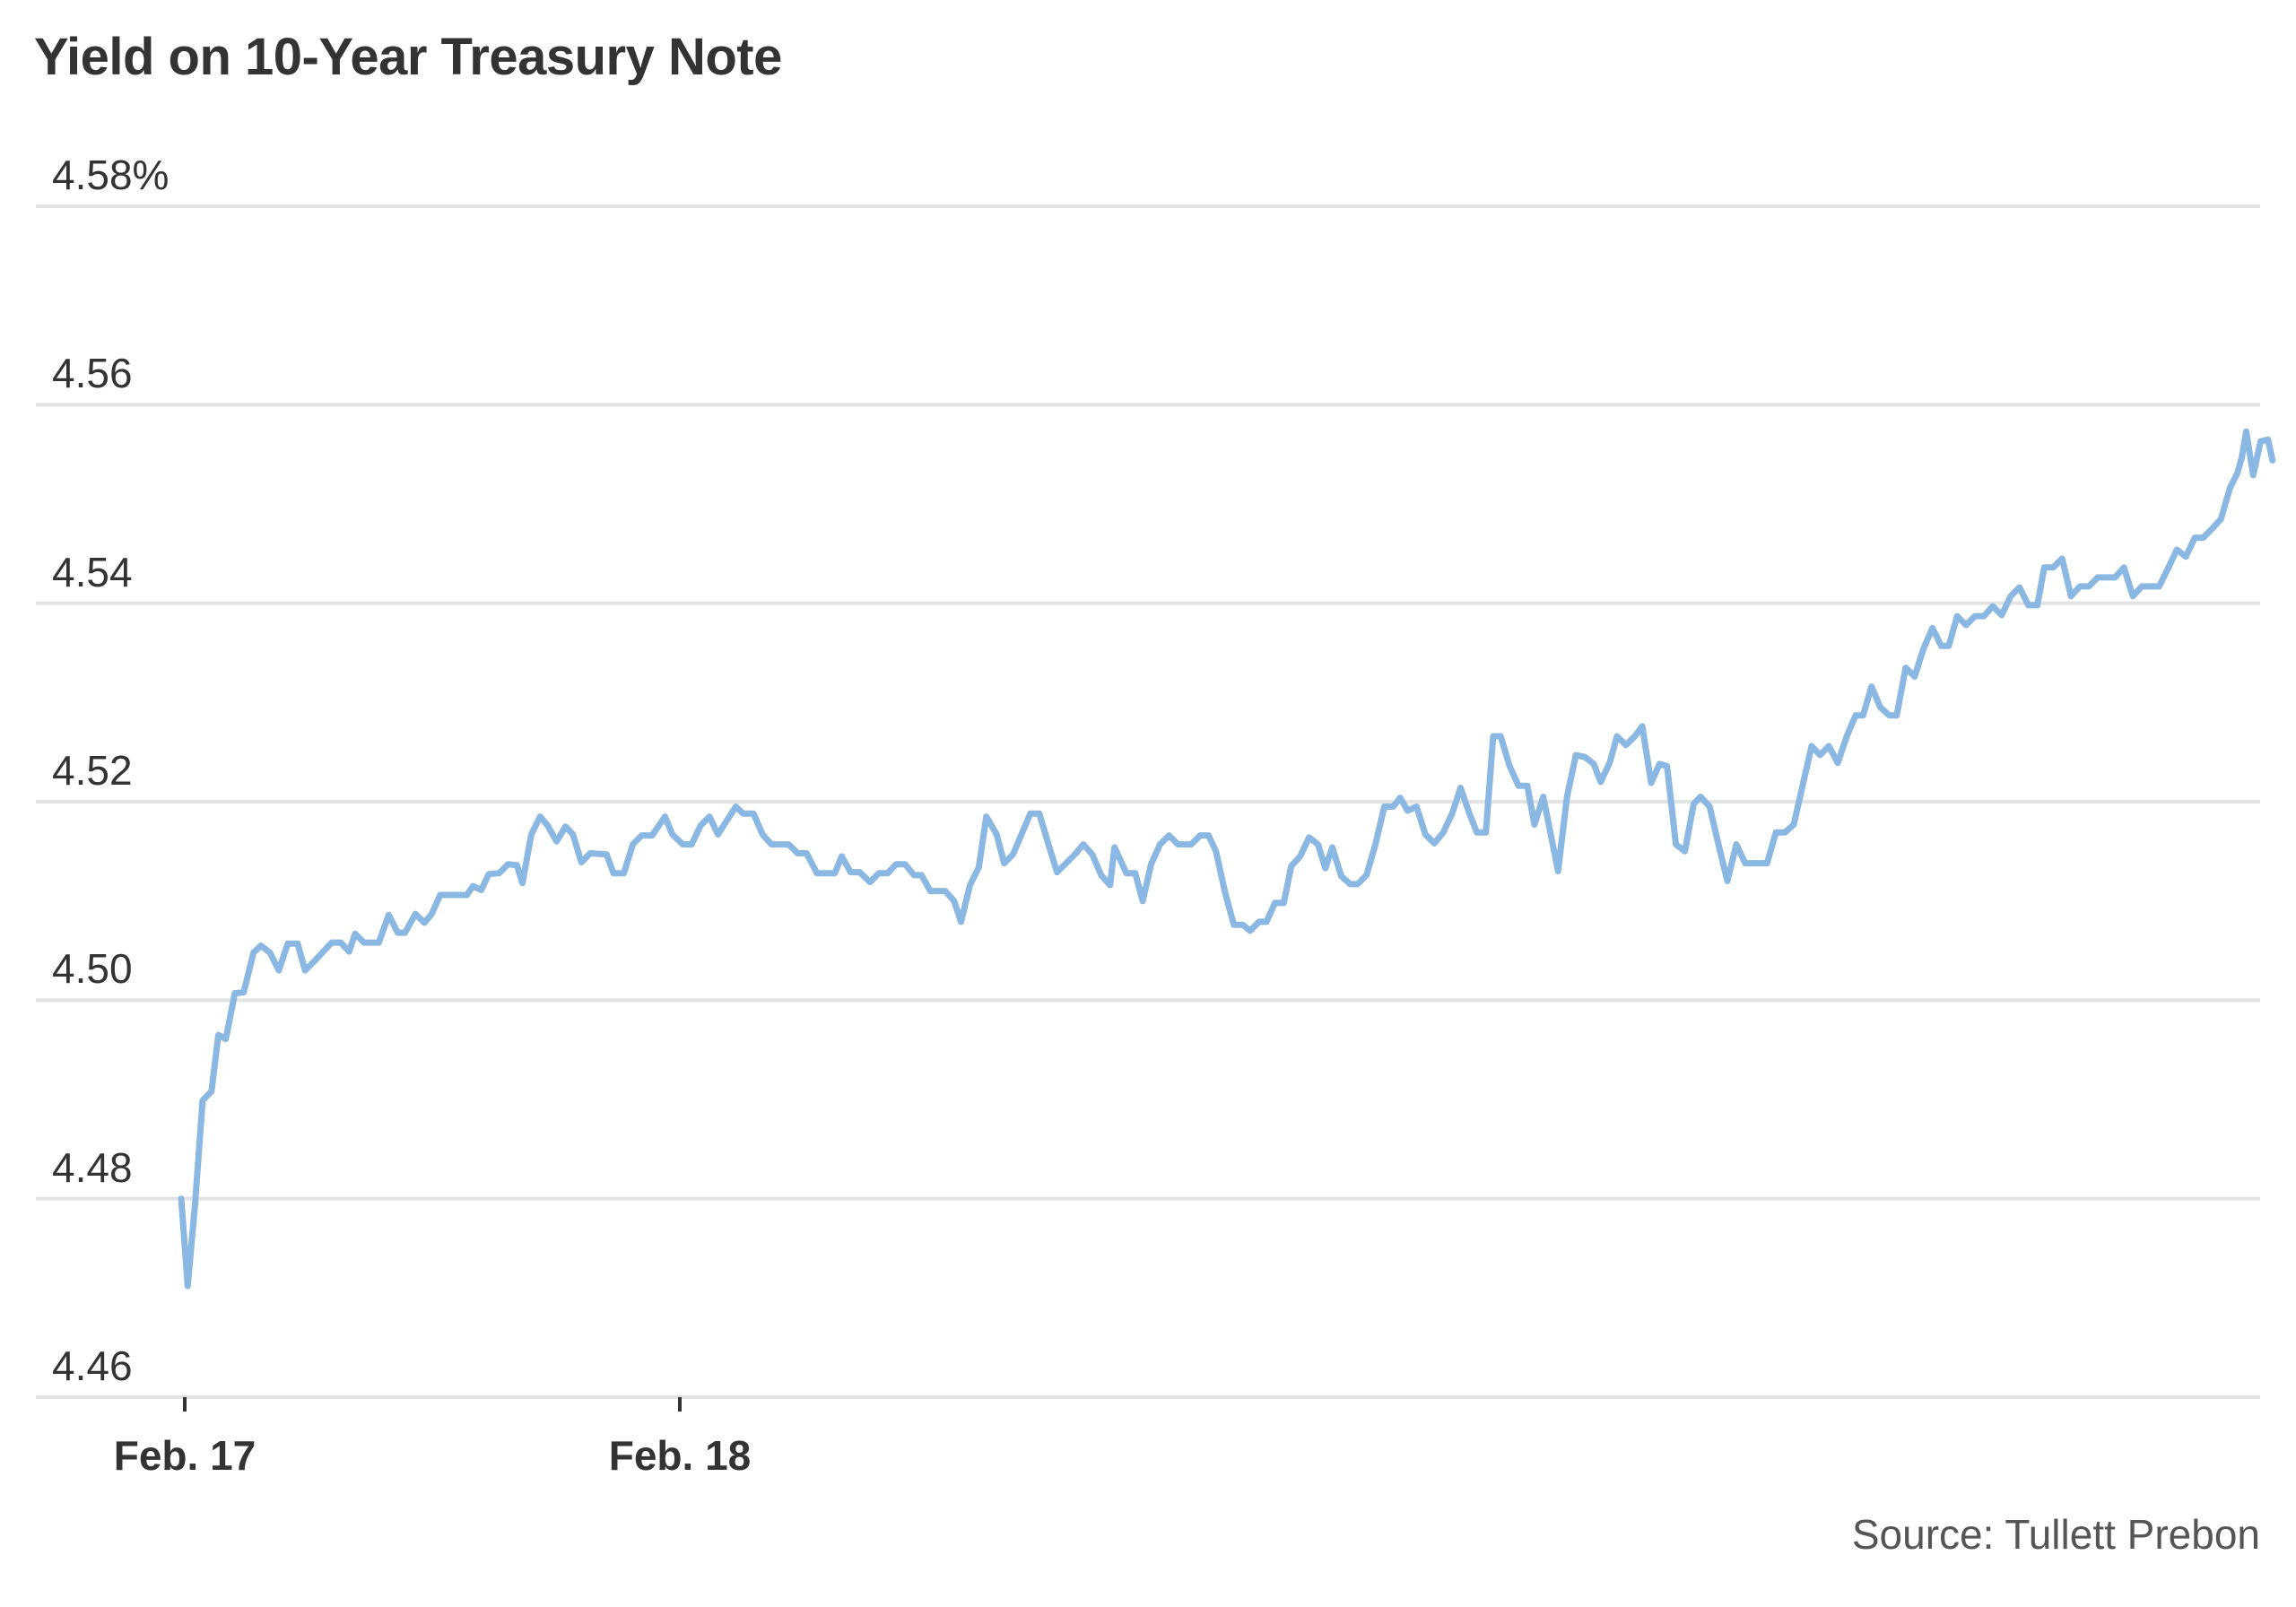  Describe the element at coordinates (185, 1456) in the screenshot. I see `x-axis-label: Feb. 17` at that location.